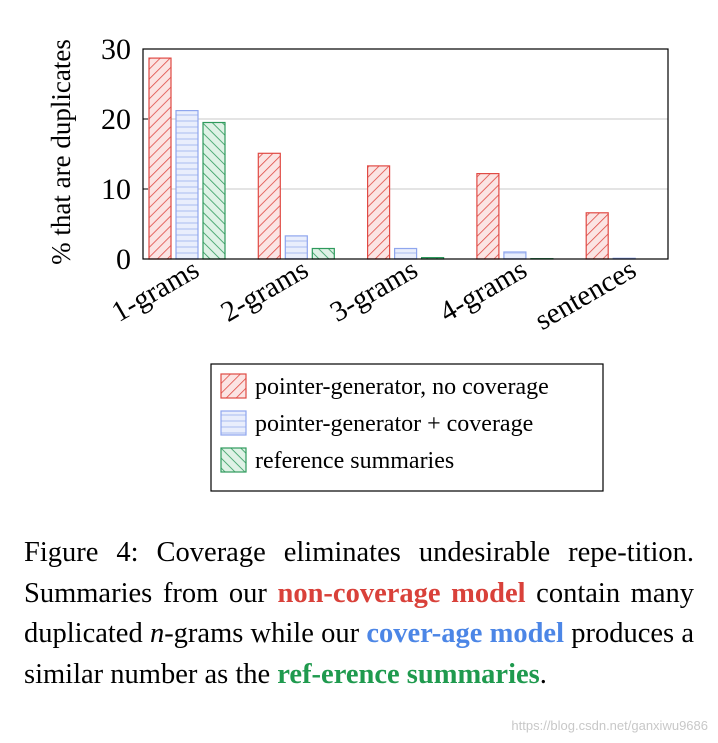 Image resolution: width=718 pixels, height=743 pixels. I want to click on y-tick-label: 0, so click(123, 259).